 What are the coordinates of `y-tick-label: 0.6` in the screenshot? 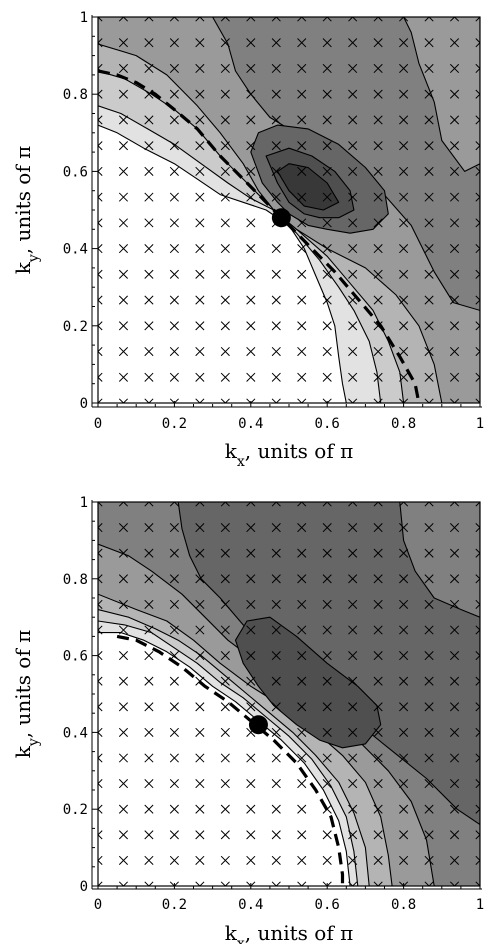 It's located at (75, 657).